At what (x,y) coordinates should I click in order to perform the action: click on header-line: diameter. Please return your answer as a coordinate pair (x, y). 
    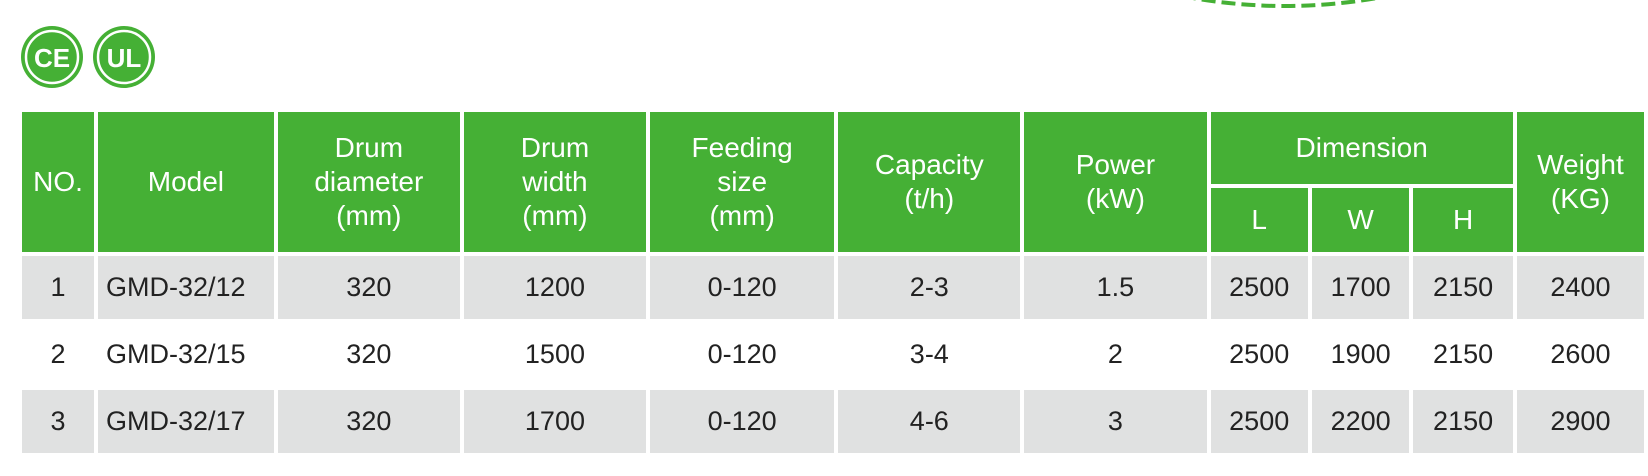
    Looking at the image, I should click on (369, 181).